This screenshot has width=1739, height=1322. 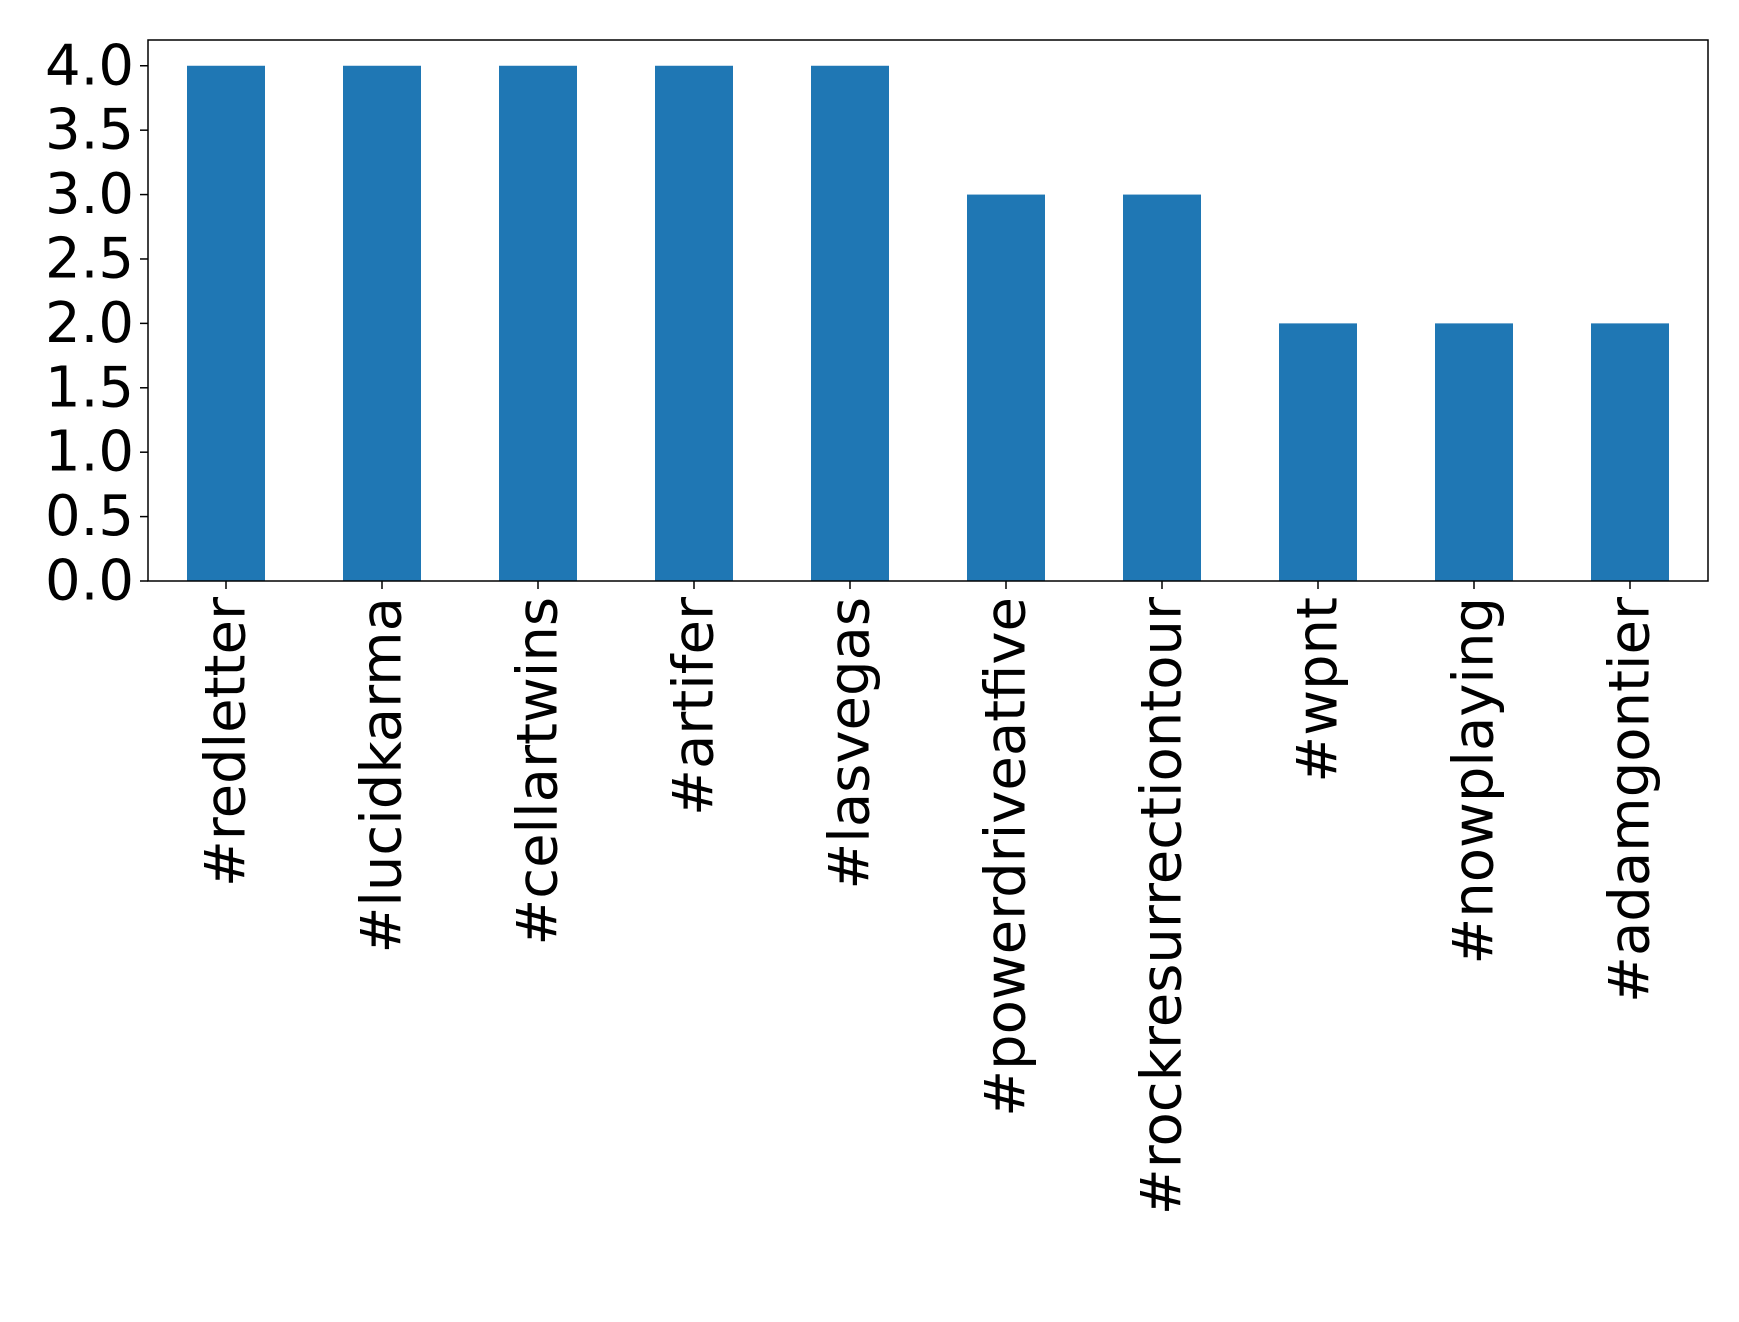 What do you see at coordinates (1162, 905) in the screenshot?
I see `x-tick-label: #rockresurrectiontour` at bounding box center [1162, 905].